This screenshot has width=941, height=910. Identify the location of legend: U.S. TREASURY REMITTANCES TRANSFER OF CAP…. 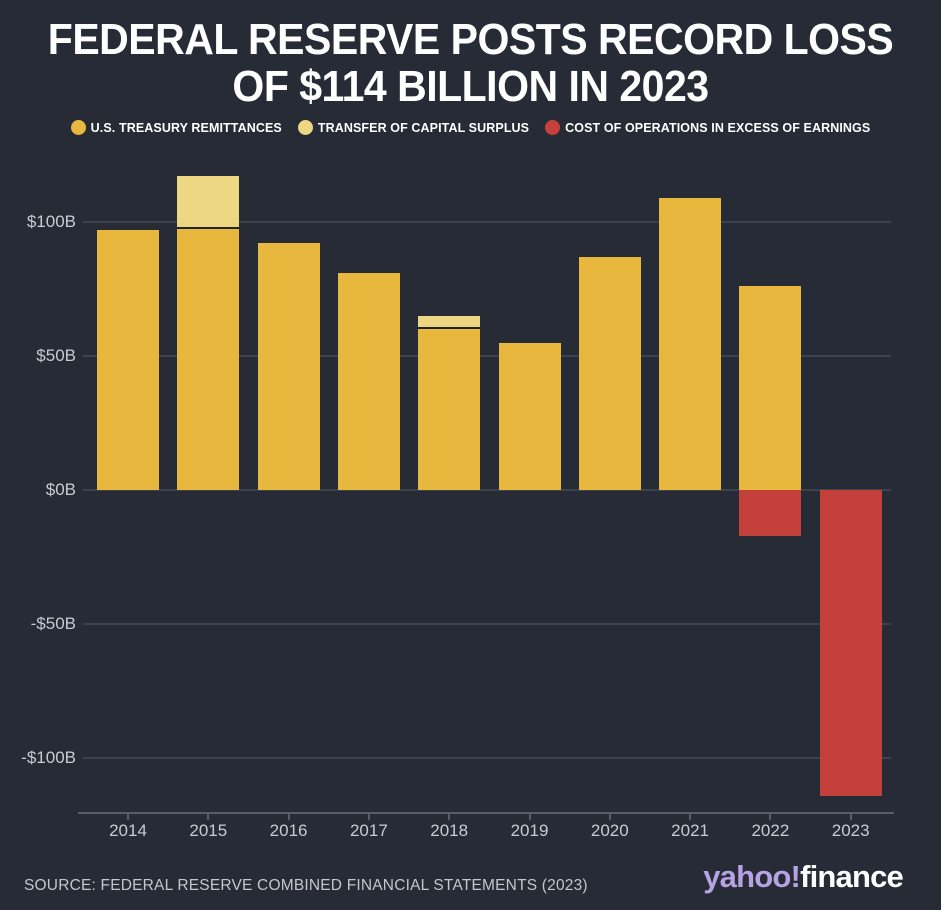
(470, 127).